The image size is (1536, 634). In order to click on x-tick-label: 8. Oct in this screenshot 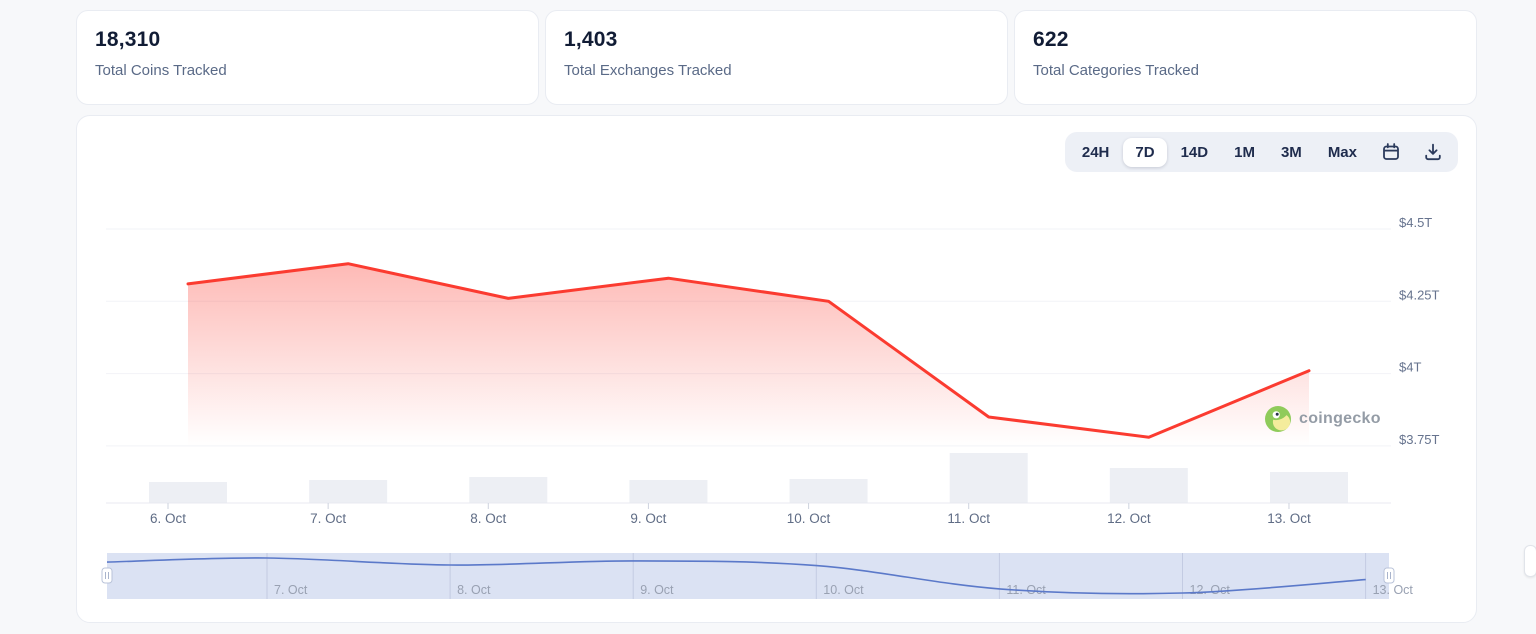, I will do `click(488, 518)`.